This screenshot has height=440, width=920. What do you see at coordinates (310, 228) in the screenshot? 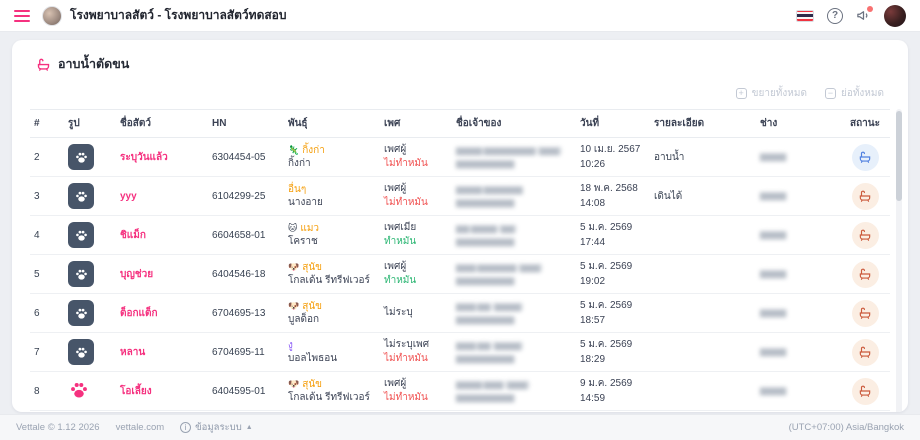
I see `species-label: แมว` at bounding box center [310, 228].